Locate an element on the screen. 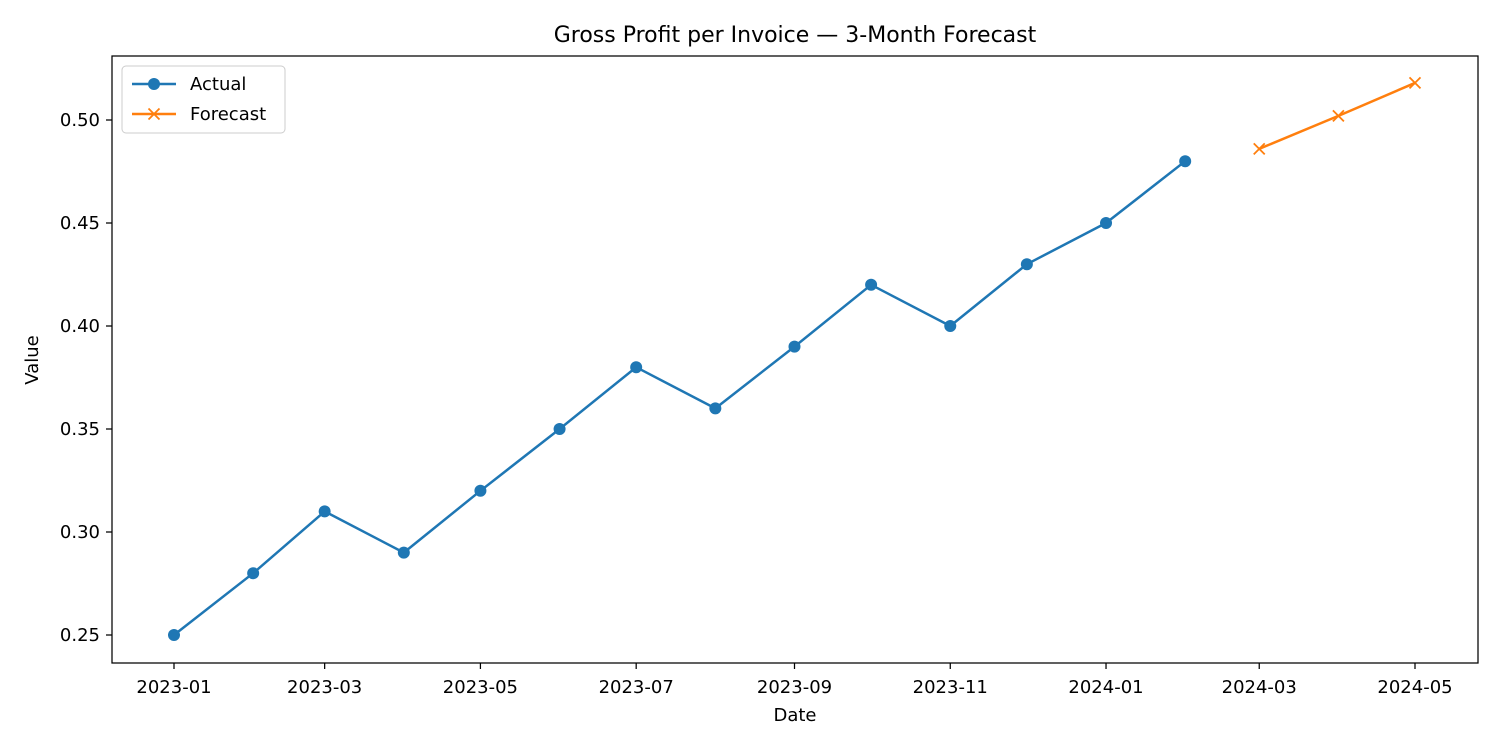 This screenshot has width=1500, height=750. y-tick-label: 0.50 is located at coordinates (80, 120).